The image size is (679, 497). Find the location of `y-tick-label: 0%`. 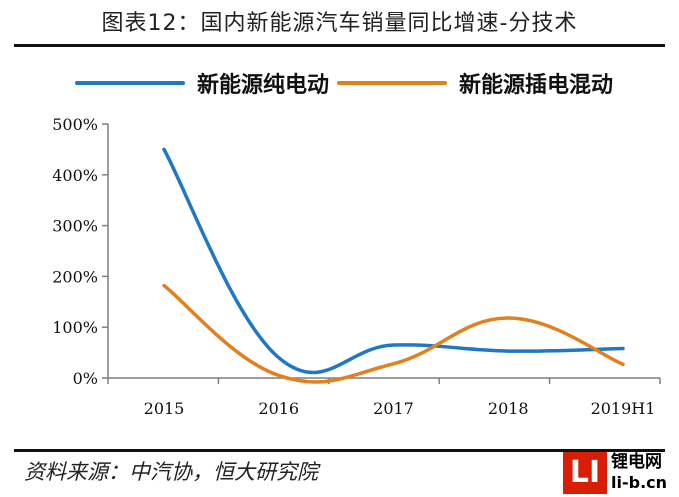

y-tick-label: 0% is located at coordinates (85, 378).